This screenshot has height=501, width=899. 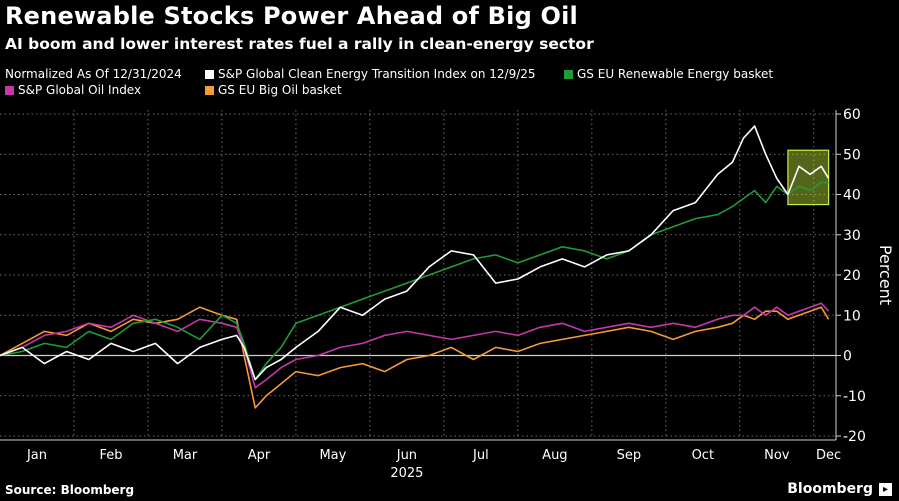 What do you see at coordinates (406, 473) in the screenshot?
I see `x-year-label: 2025` at bounding box center [406, 473].